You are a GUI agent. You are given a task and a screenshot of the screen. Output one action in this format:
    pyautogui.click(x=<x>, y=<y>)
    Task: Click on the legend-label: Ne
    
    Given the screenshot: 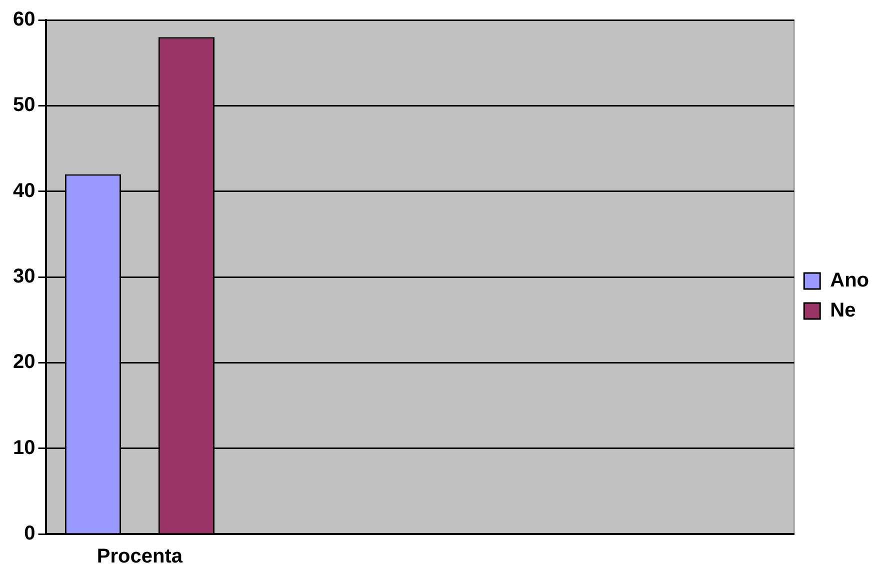 What is the action you would take?
    pyautogui.click(x=843, y=311)
    